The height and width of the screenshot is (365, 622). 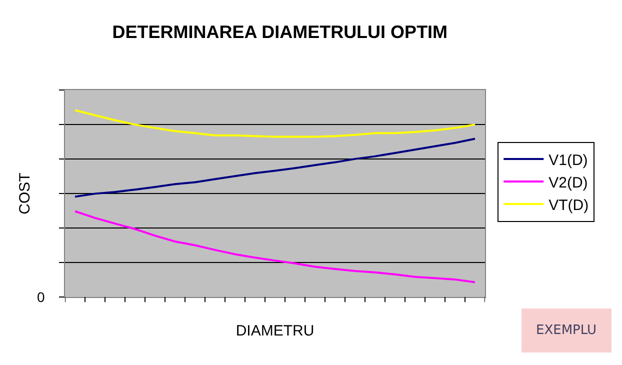 I want to click on y-axis-title: COST, so click(x=25, y=193).